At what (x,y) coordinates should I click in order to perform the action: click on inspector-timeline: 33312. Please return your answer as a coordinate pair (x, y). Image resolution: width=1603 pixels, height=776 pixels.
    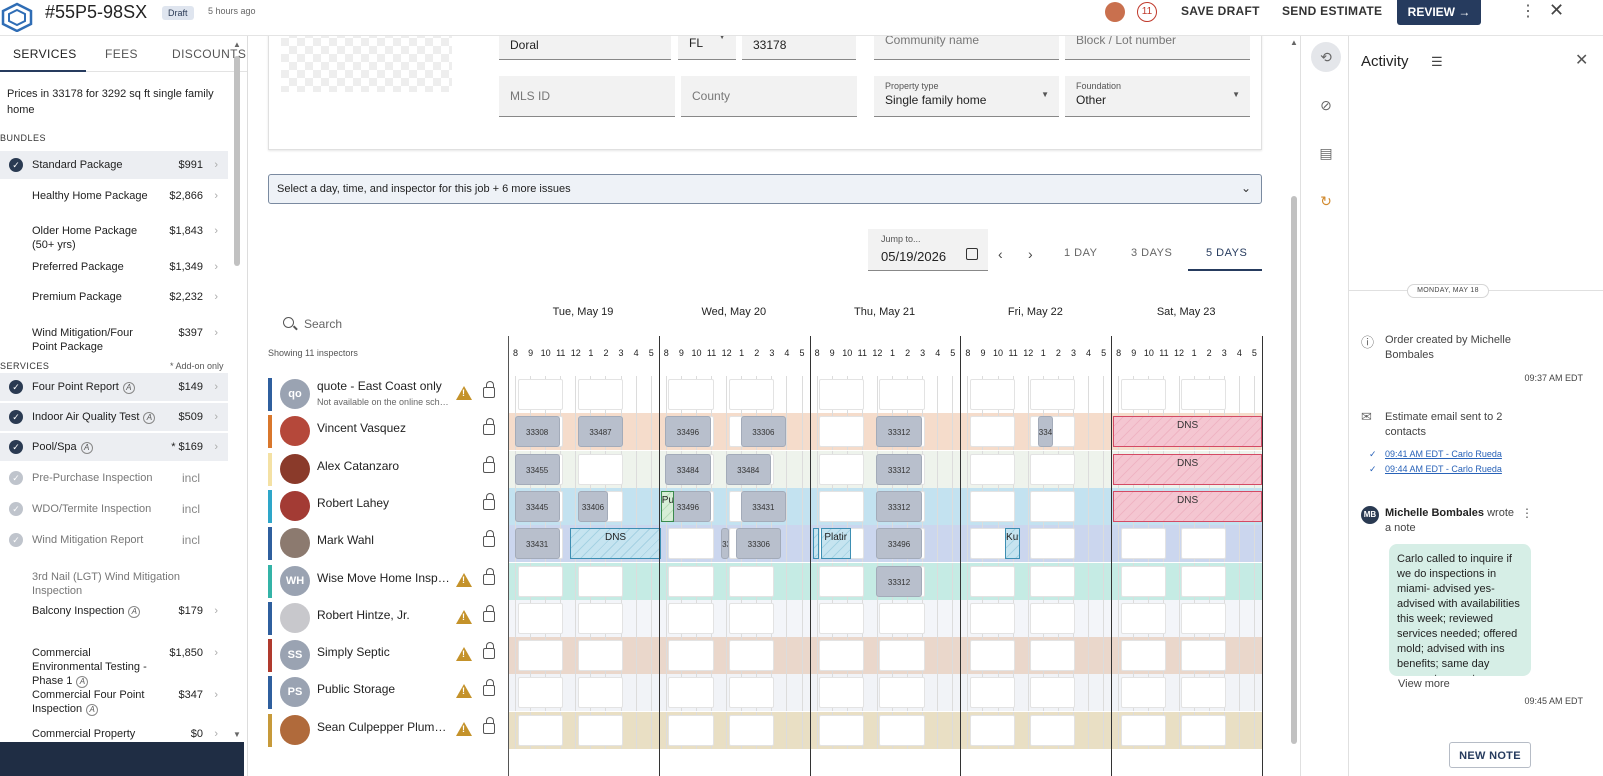
    Looking at the image, I should click on (885, 581).